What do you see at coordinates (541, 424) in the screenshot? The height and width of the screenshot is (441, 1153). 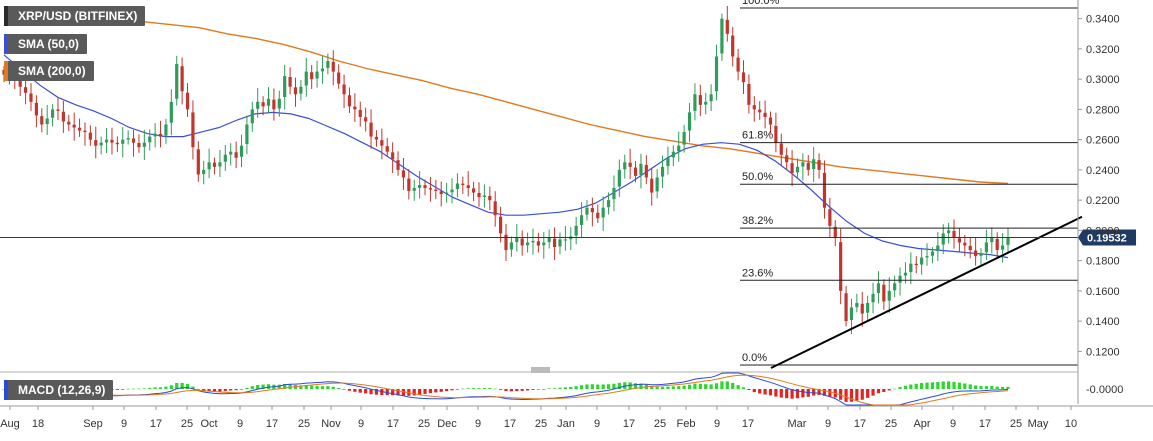 I see `time-tick-label: 25` at bounding box center [541, 424].